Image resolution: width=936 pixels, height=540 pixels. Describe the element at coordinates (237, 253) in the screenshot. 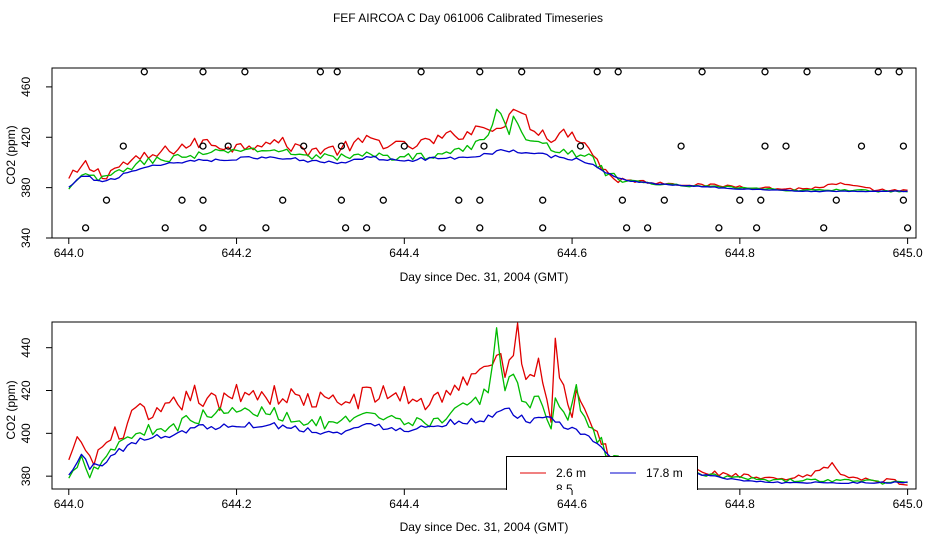

I see `panel-top-xtick-label-1: 644.2` at that location.